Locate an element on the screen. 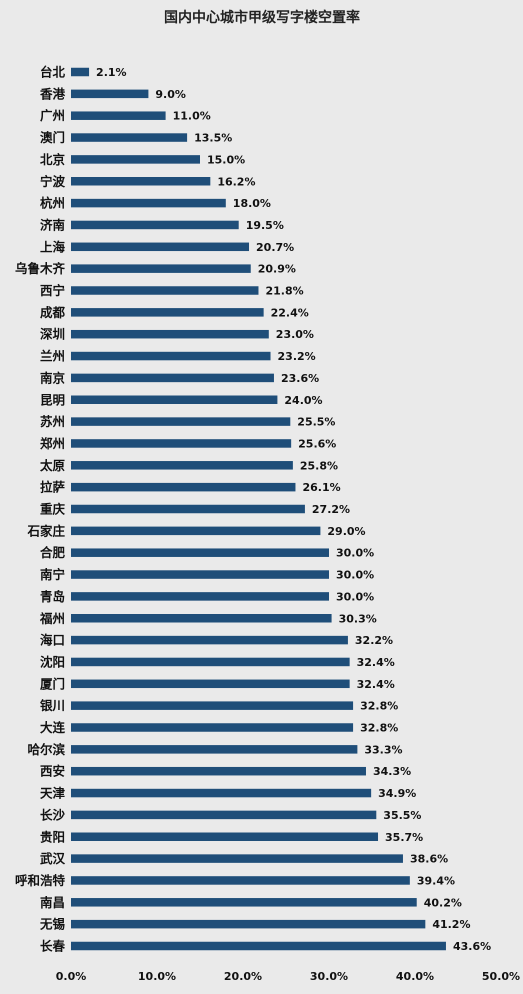 The image size is (523, 994). value-label: 2.1% is located at coordinates (111, 72).